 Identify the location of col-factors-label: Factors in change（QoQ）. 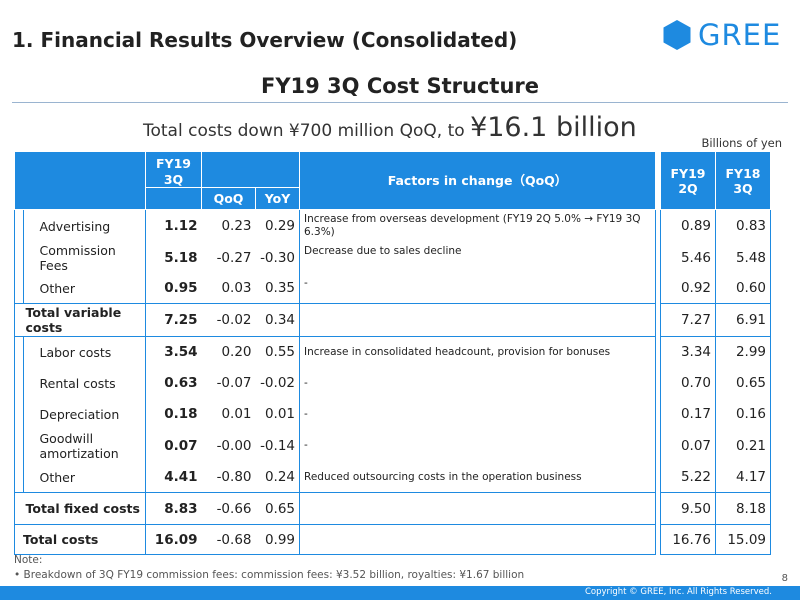
(477, 181).